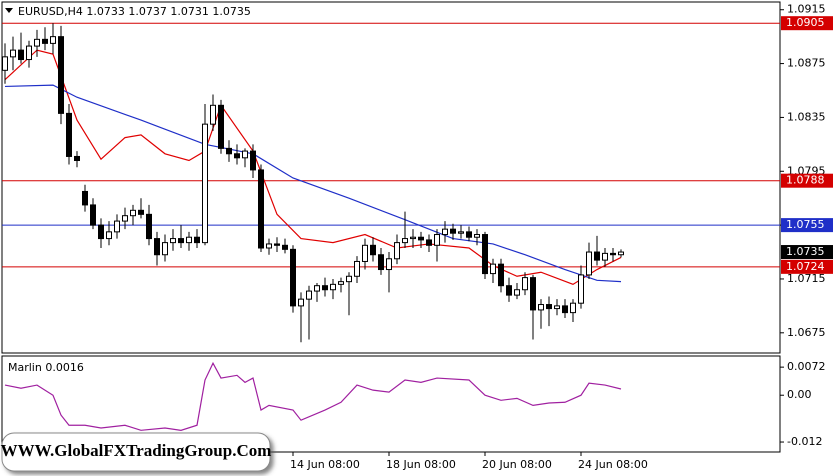  What do you see at coordinates (804, 441) in the screenshot?
I see `y-tick-label: -0.012` at bounding box center [804, 441].